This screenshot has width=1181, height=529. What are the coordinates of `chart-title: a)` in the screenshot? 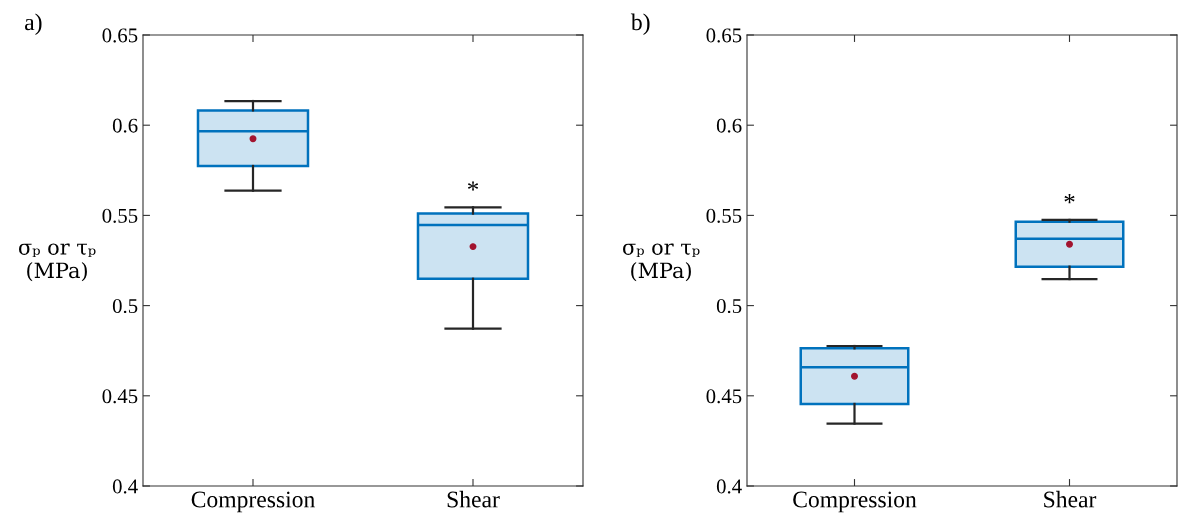 It's located at (33, 24).